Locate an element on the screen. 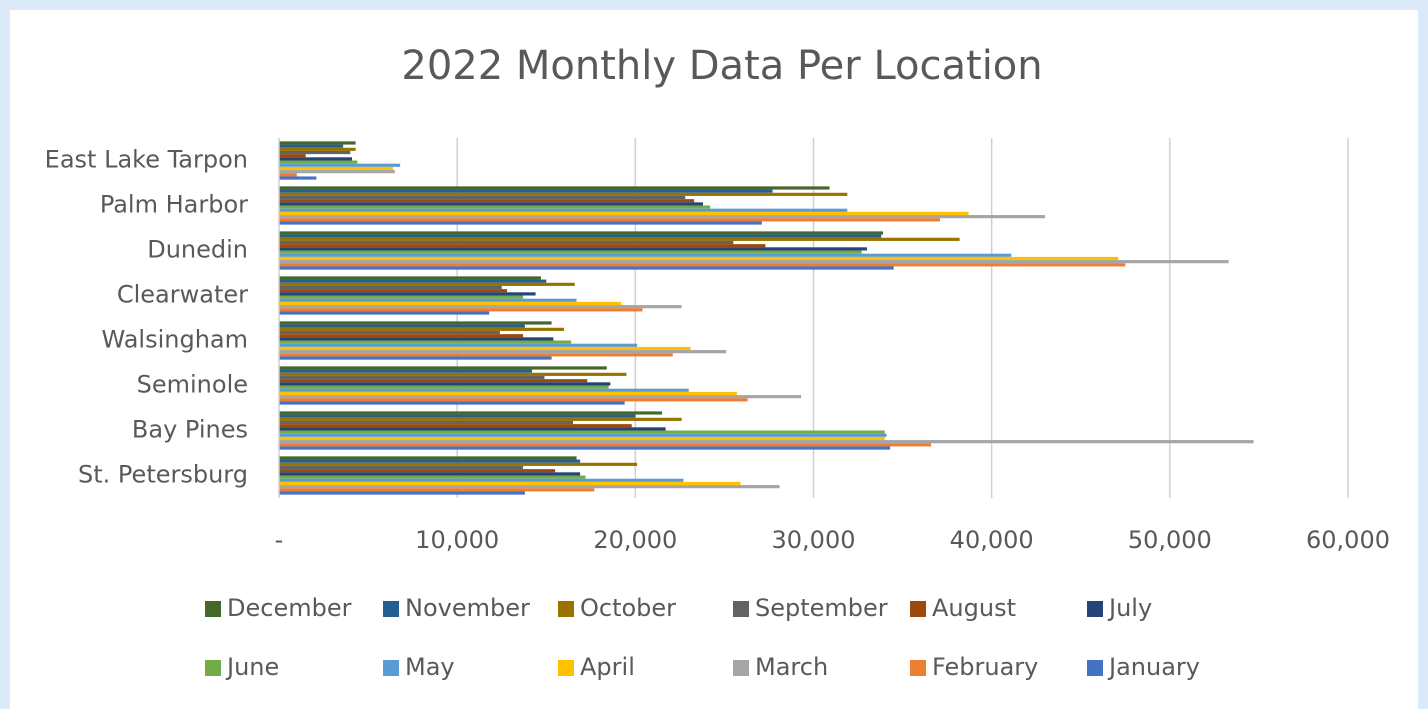 This screenshot has height=709, width=1428. legend-label: July is located at coordinates (1129, 608).